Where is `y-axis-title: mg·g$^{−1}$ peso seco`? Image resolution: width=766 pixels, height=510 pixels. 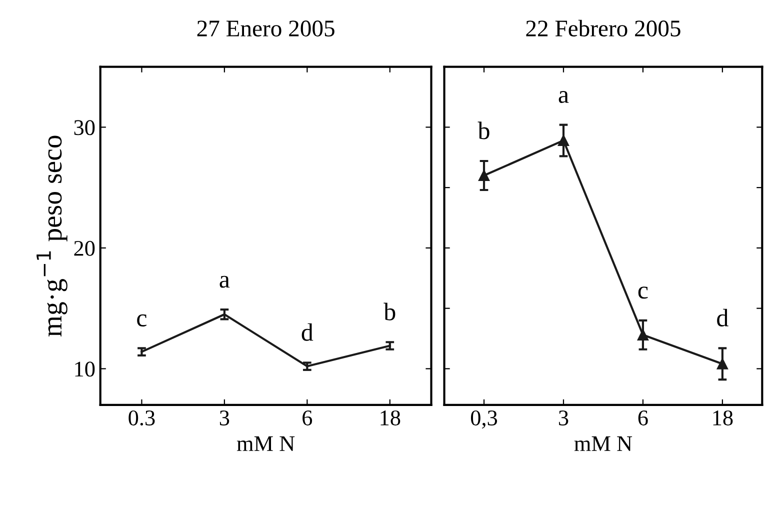 y-axis-title: mg·g$^{−1}$ peso seco is located at coordinates (52, 236).